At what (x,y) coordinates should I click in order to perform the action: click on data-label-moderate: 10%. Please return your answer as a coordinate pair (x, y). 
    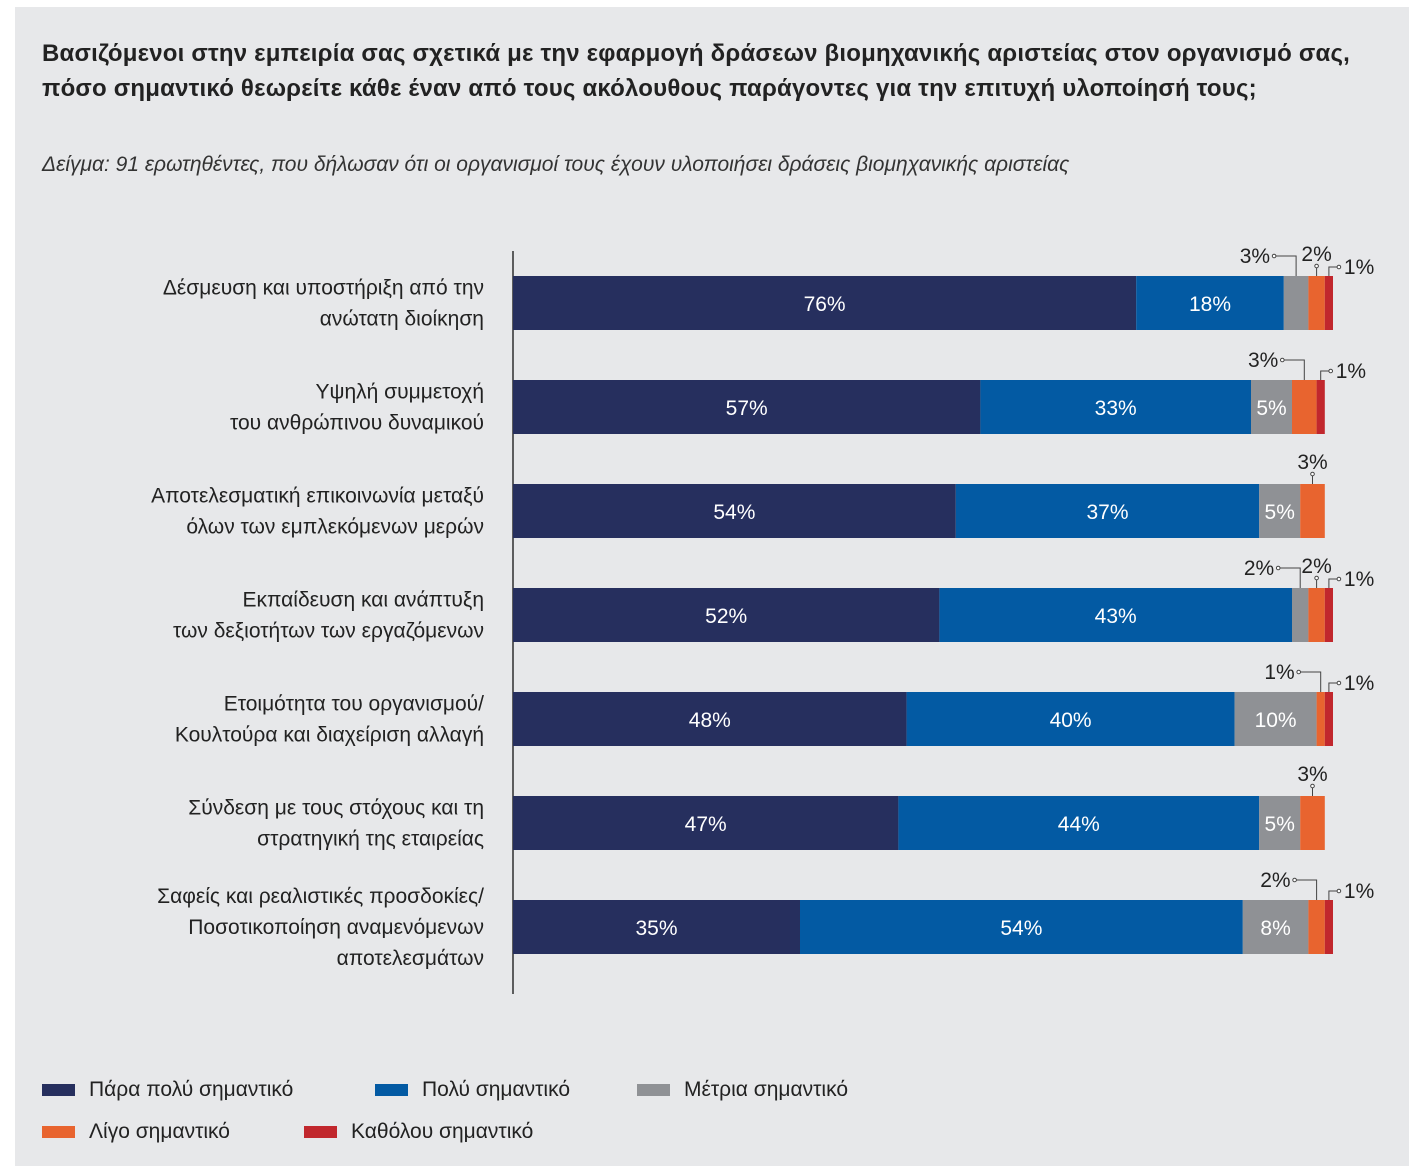
    Looking at the image, I should click on (1276, 720).